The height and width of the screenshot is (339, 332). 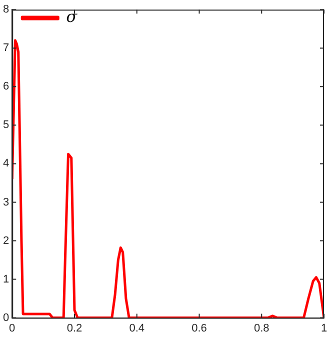 What do you see at coordinates (262, 328) in the screenshot?
I see `x-tick-label: 0.8` at bounding box center [262, 328].